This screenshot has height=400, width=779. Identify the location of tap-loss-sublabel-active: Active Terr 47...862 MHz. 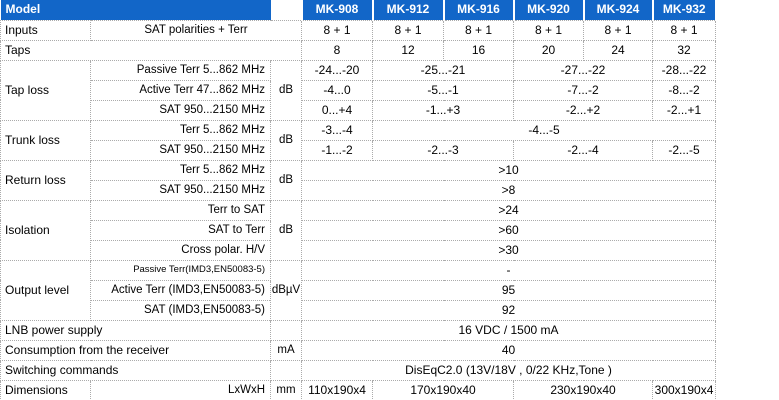
(180, 90).